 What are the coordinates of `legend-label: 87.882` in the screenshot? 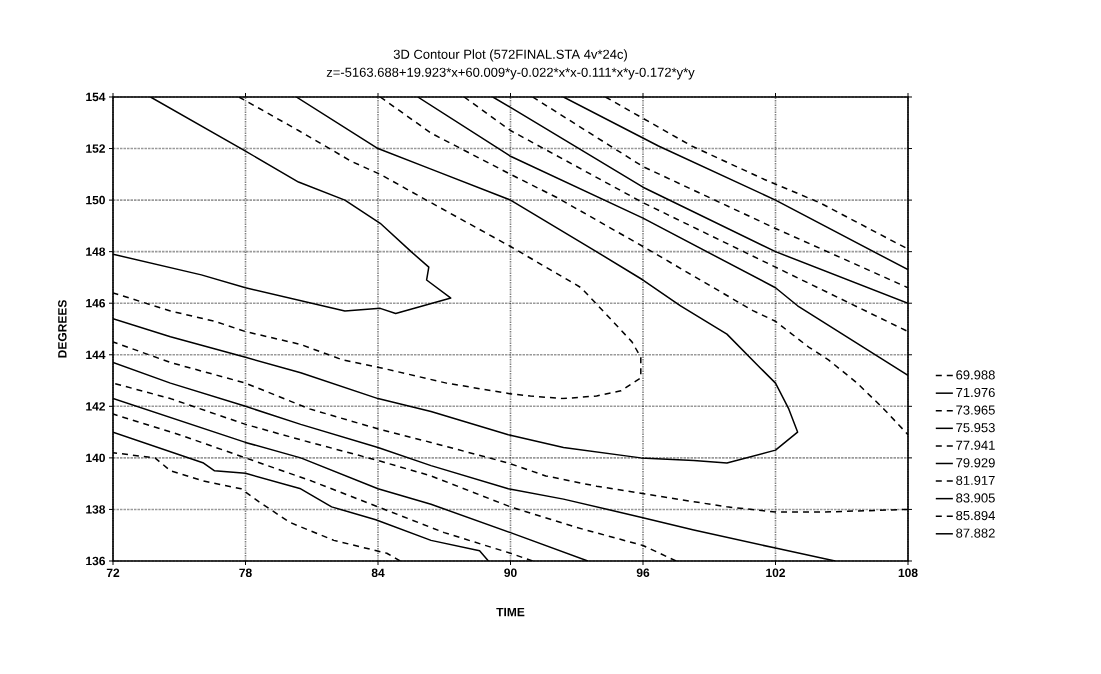 It's located at (975, 533).